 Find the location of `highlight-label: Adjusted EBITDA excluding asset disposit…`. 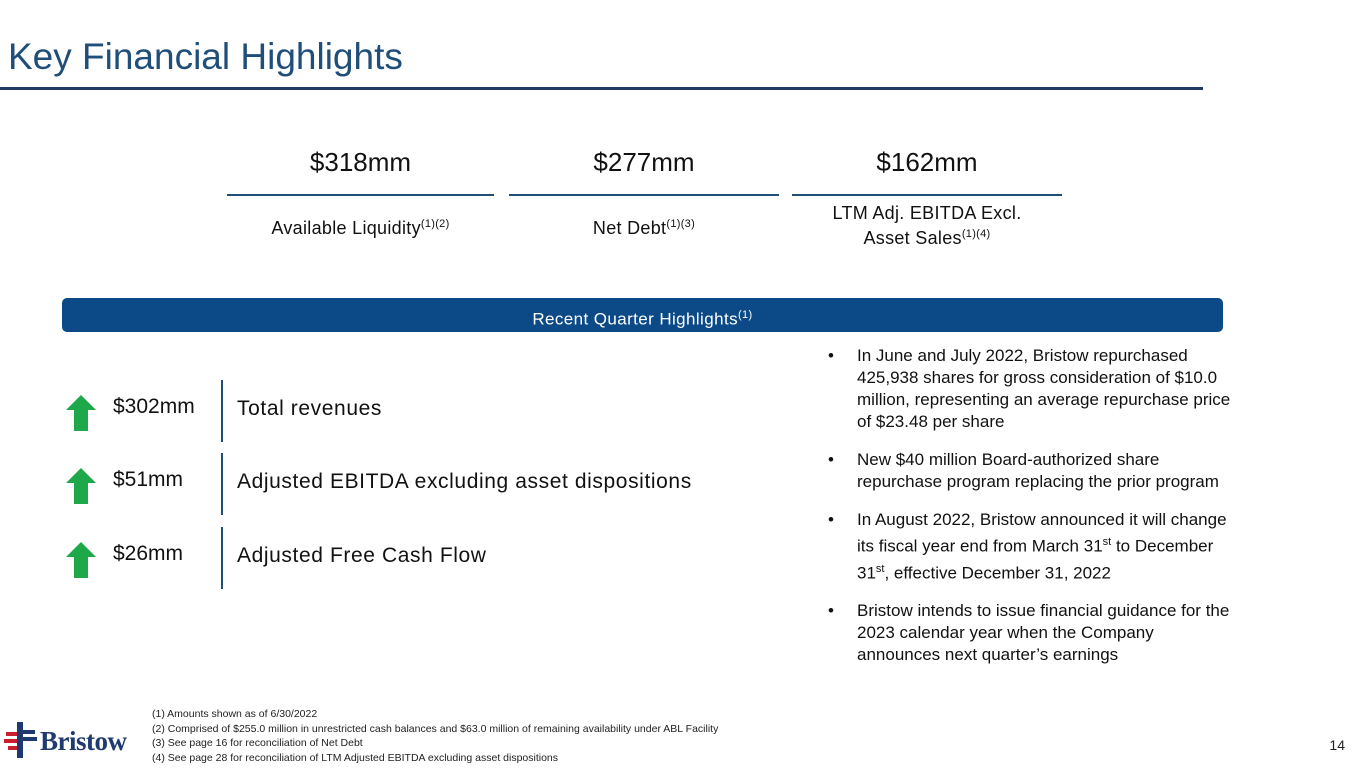

highlight-label: Adjusted EBITDA excluding asset disposit… is located at coordinates (464, 481).